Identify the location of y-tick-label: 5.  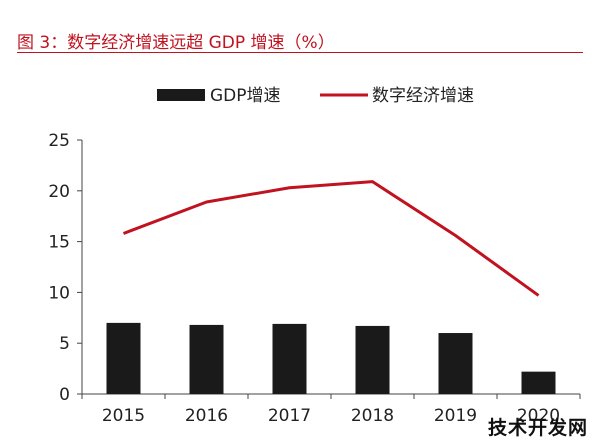
(64, 344).